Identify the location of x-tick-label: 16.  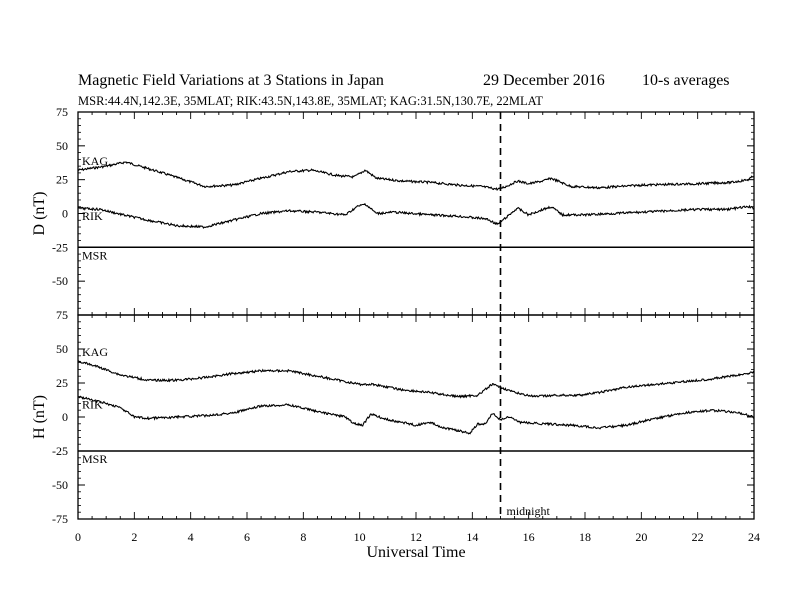
(529, 537).